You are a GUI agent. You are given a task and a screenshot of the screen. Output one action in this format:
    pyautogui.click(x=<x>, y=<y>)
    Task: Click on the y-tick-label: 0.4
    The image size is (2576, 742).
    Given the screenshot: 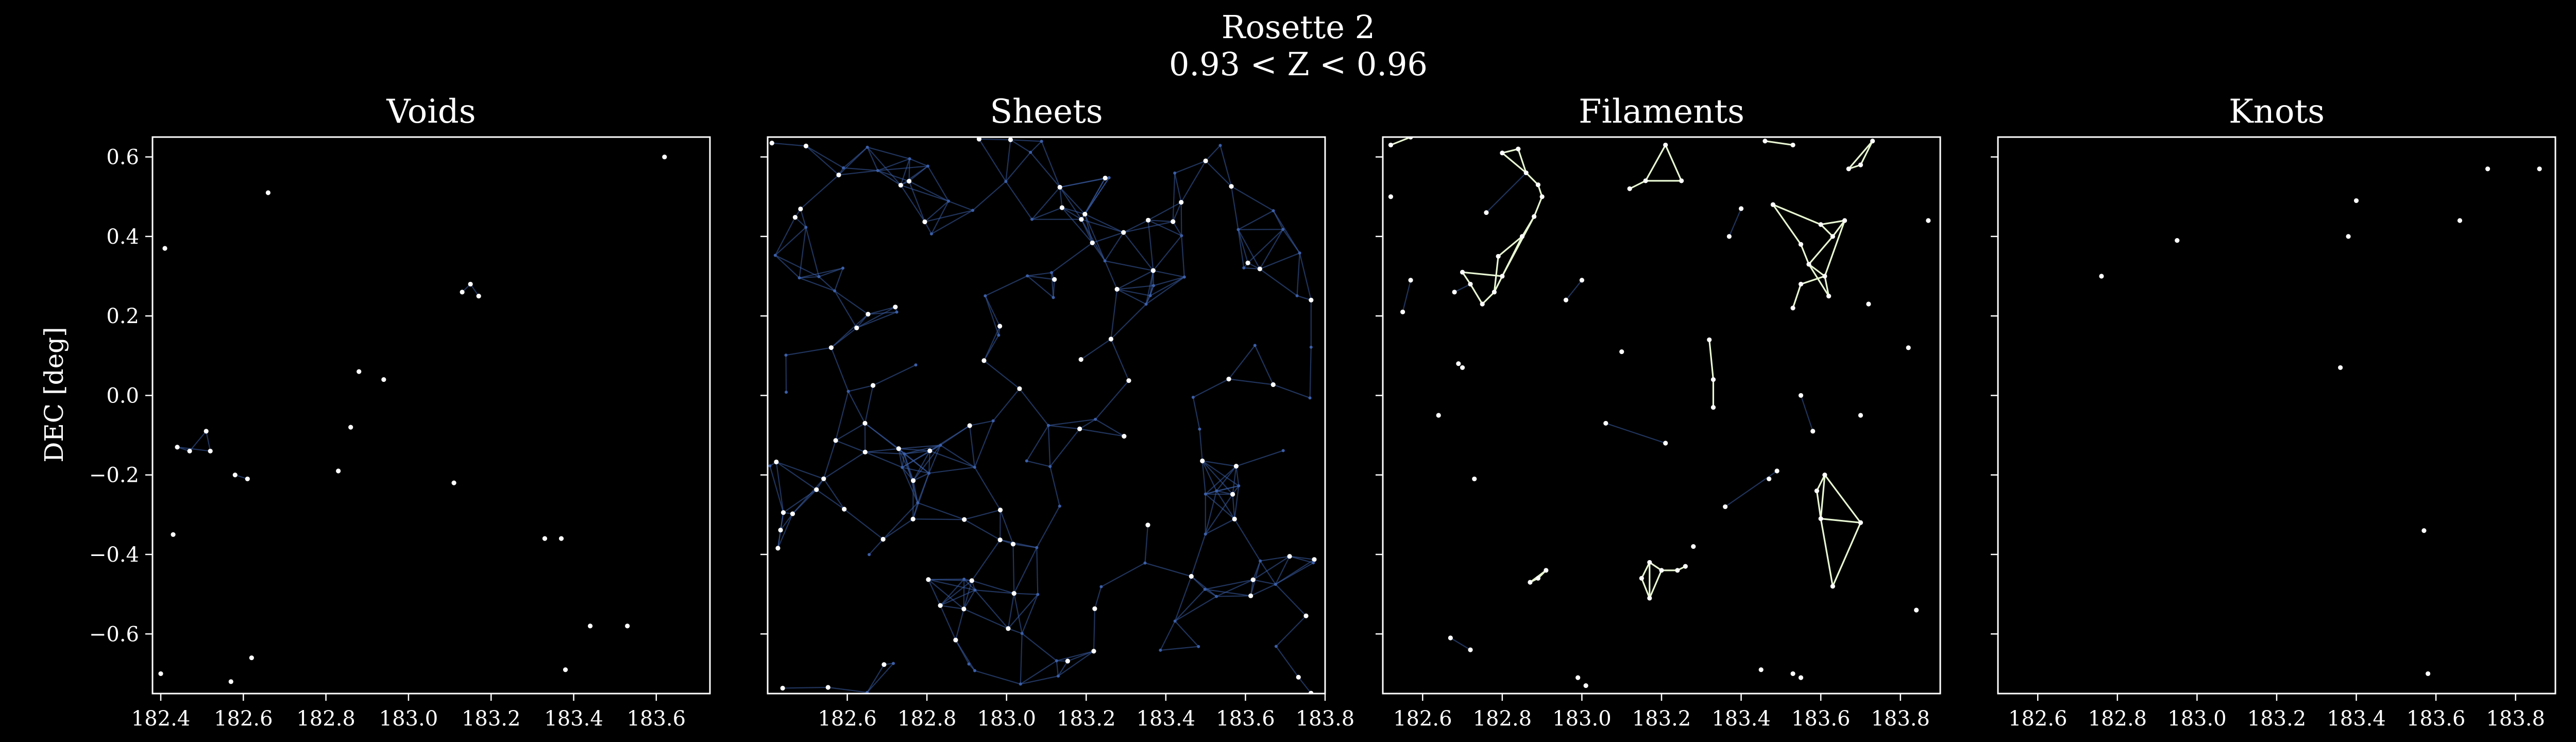 What is the action you would take?
    pyautogui.click(x=122, y=237)
    